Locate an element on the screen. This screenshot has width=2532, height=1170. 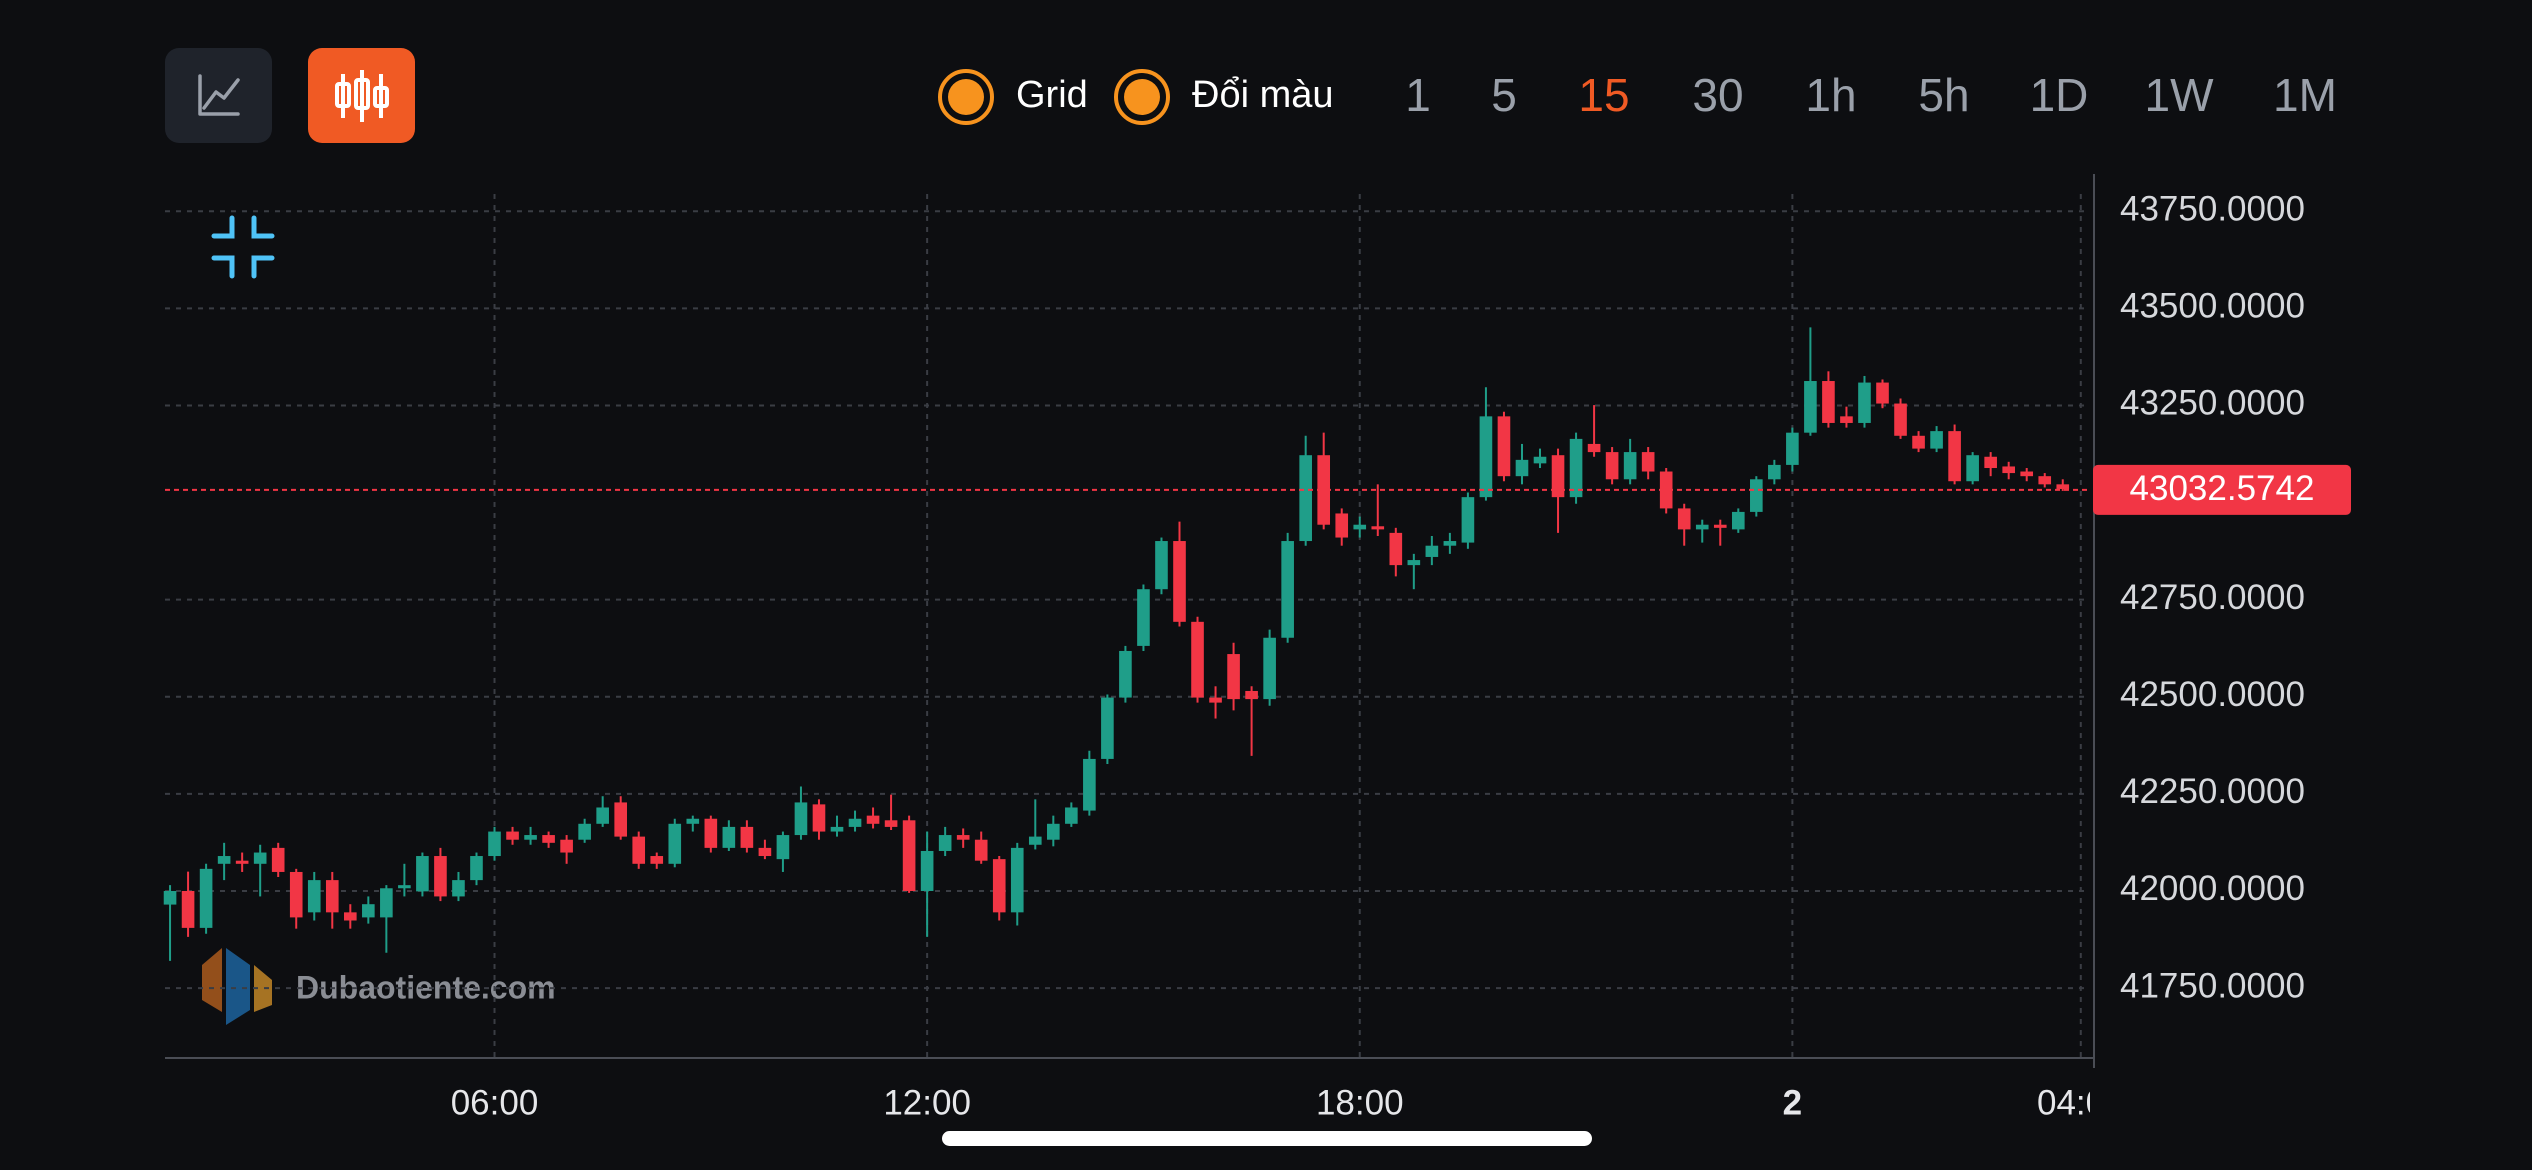
x-tick-label: 12:00 is located at coordinates (927, 1102).